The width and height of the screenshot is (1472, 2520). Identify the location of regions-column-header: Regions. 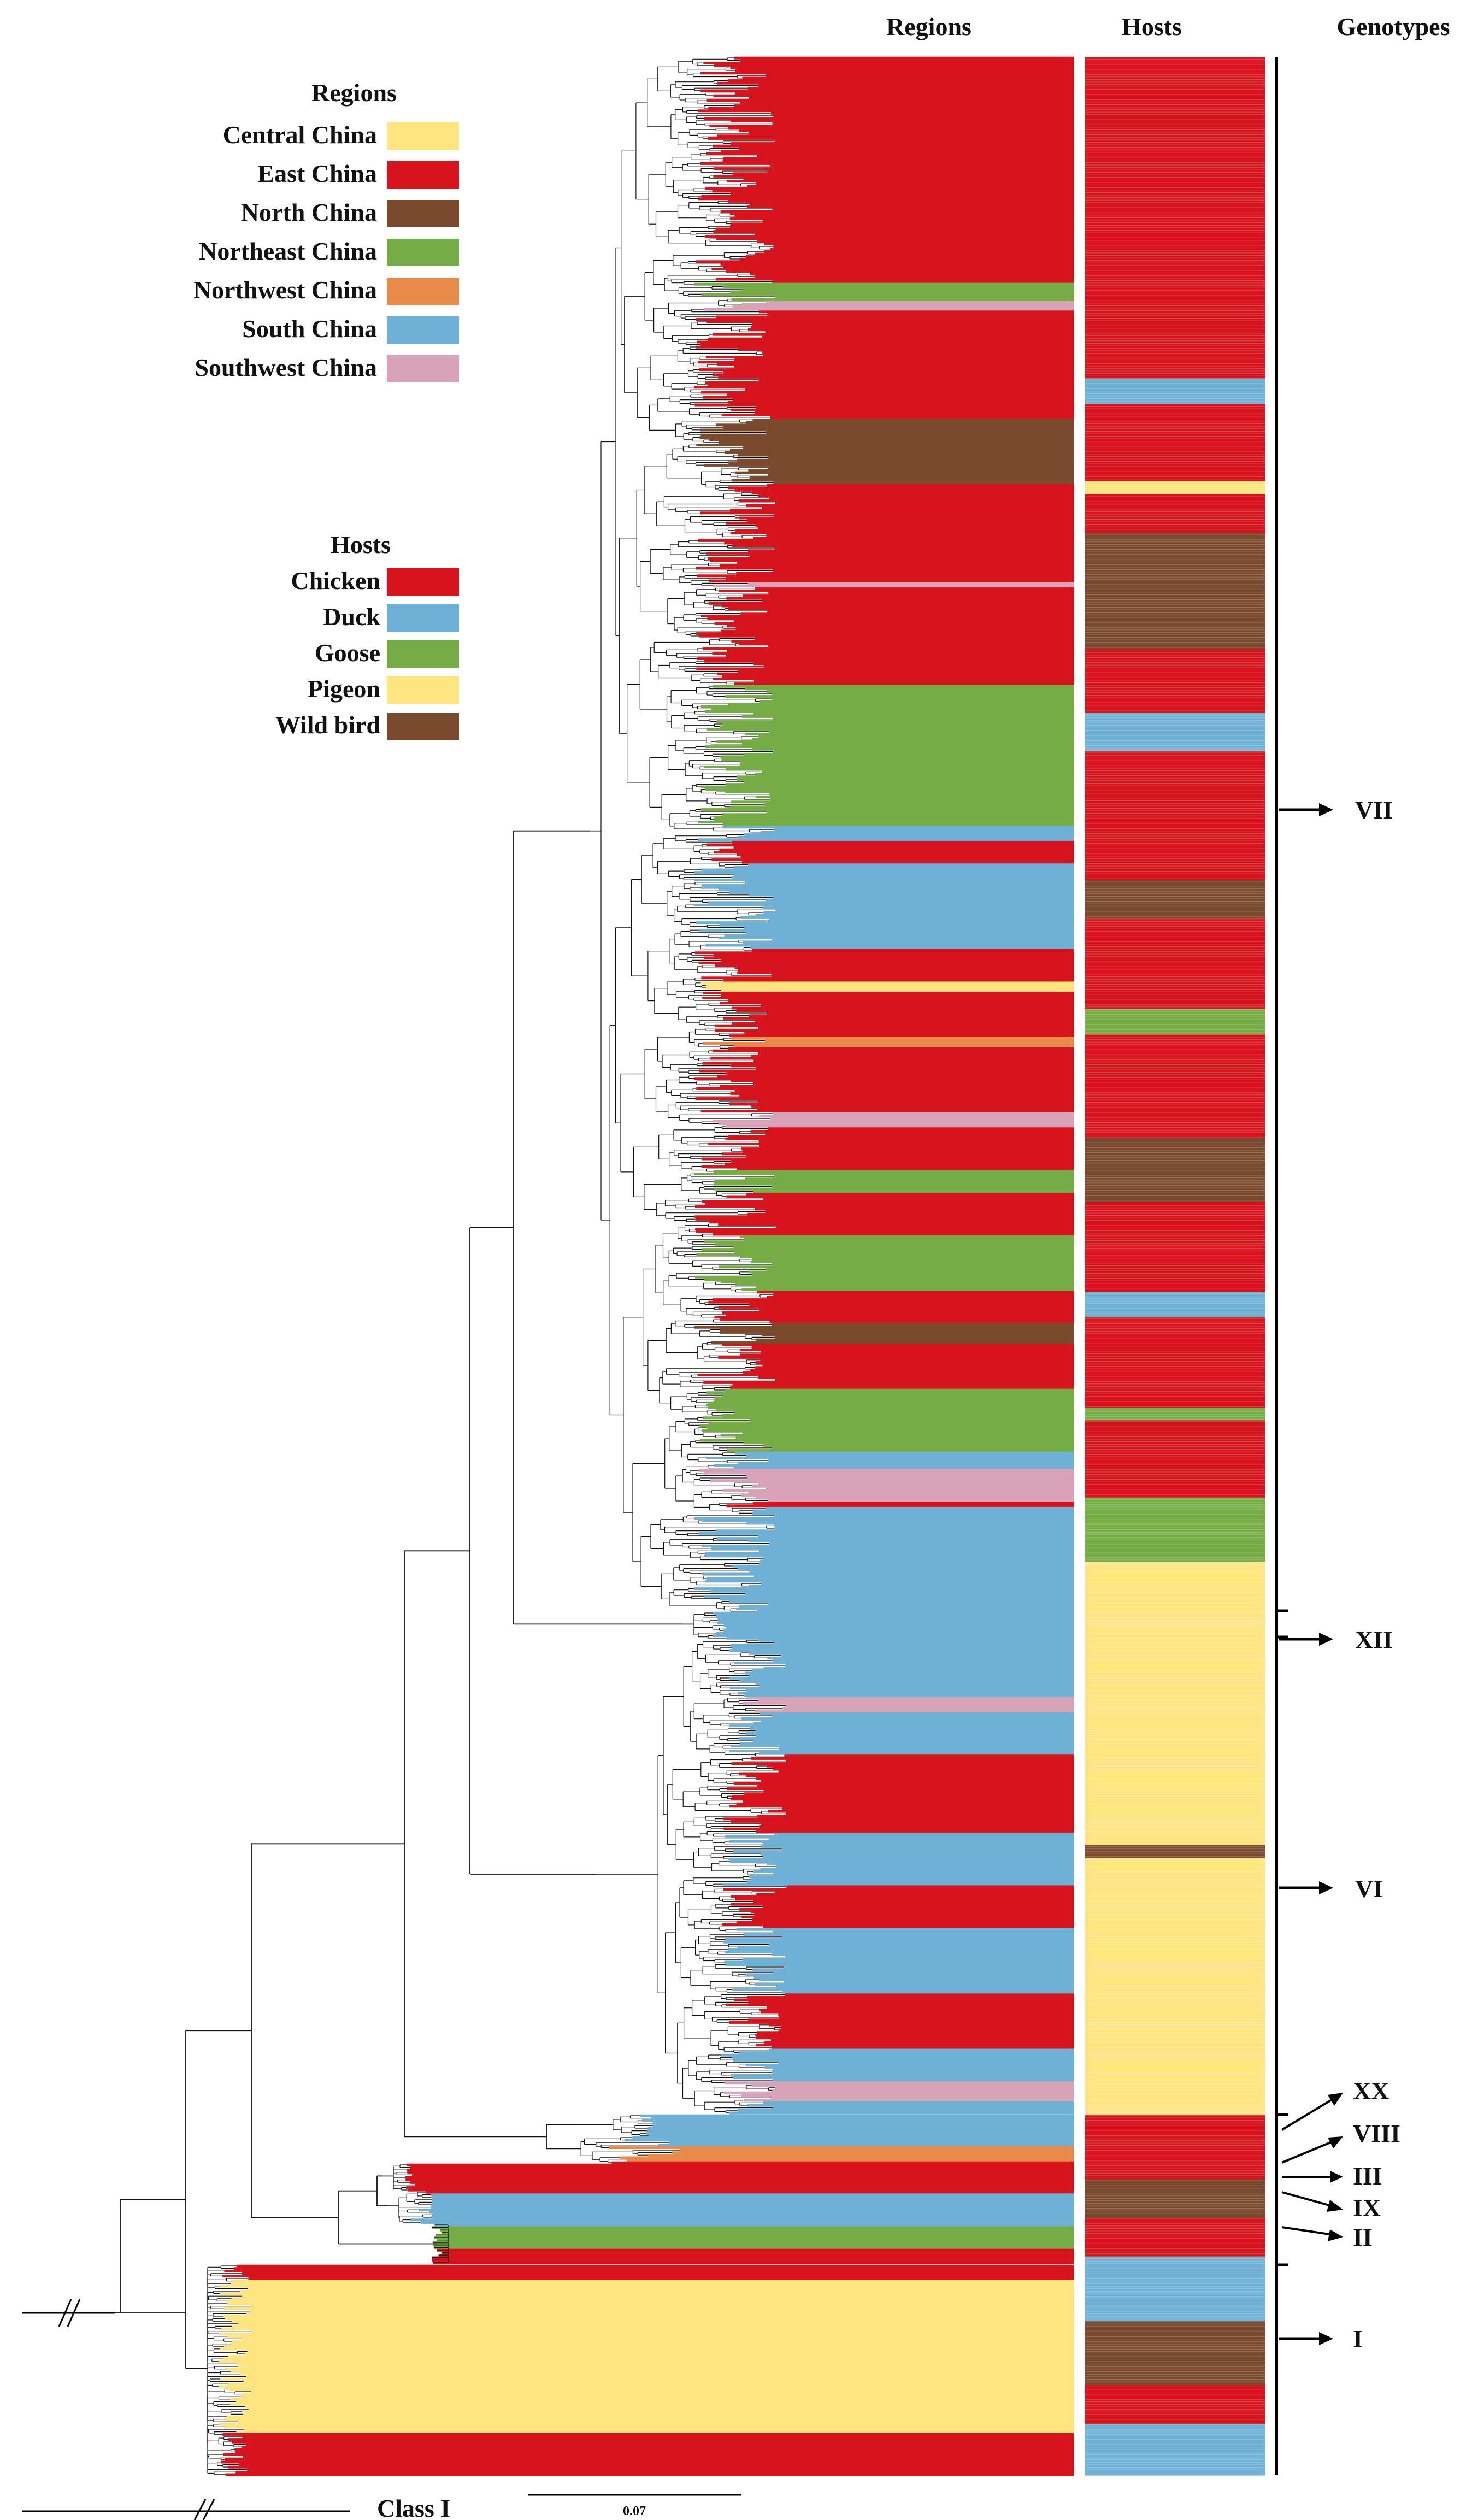
(928, 26).